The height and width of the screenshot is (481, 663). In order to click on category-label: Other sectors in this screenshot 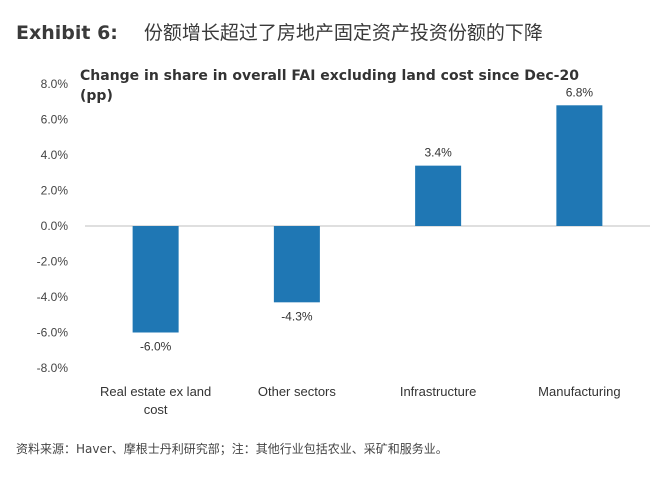, I will do `click(297, 391)`.